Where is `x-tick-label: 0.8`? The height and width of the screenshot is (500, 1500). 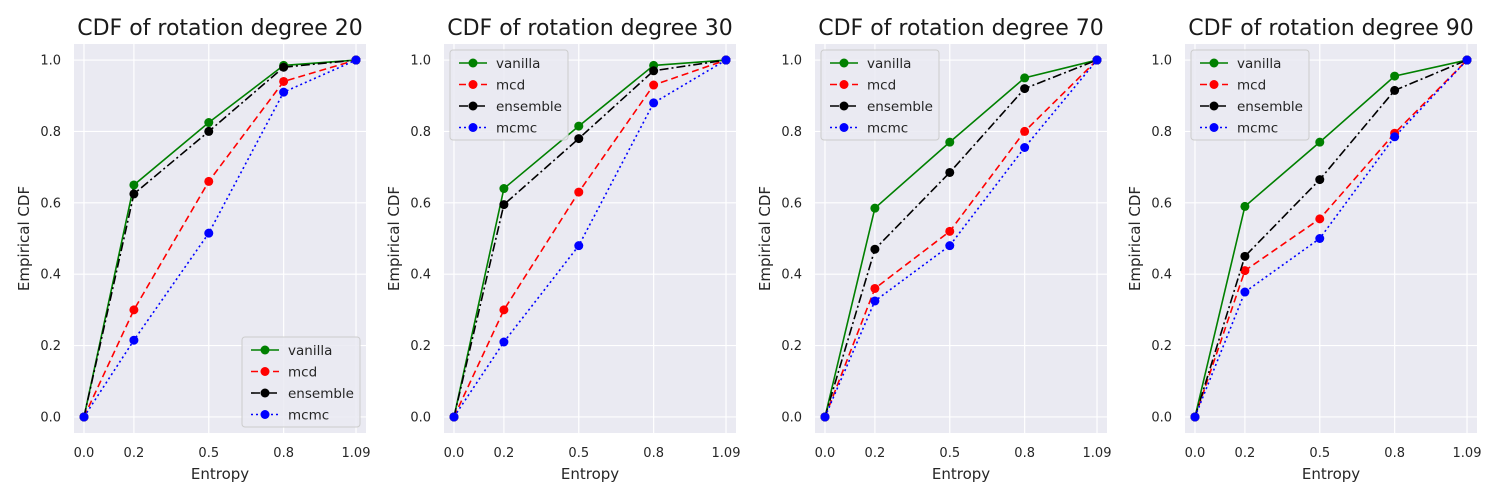
x-tick-label: 0.8 is located at coordinates (653, 453).